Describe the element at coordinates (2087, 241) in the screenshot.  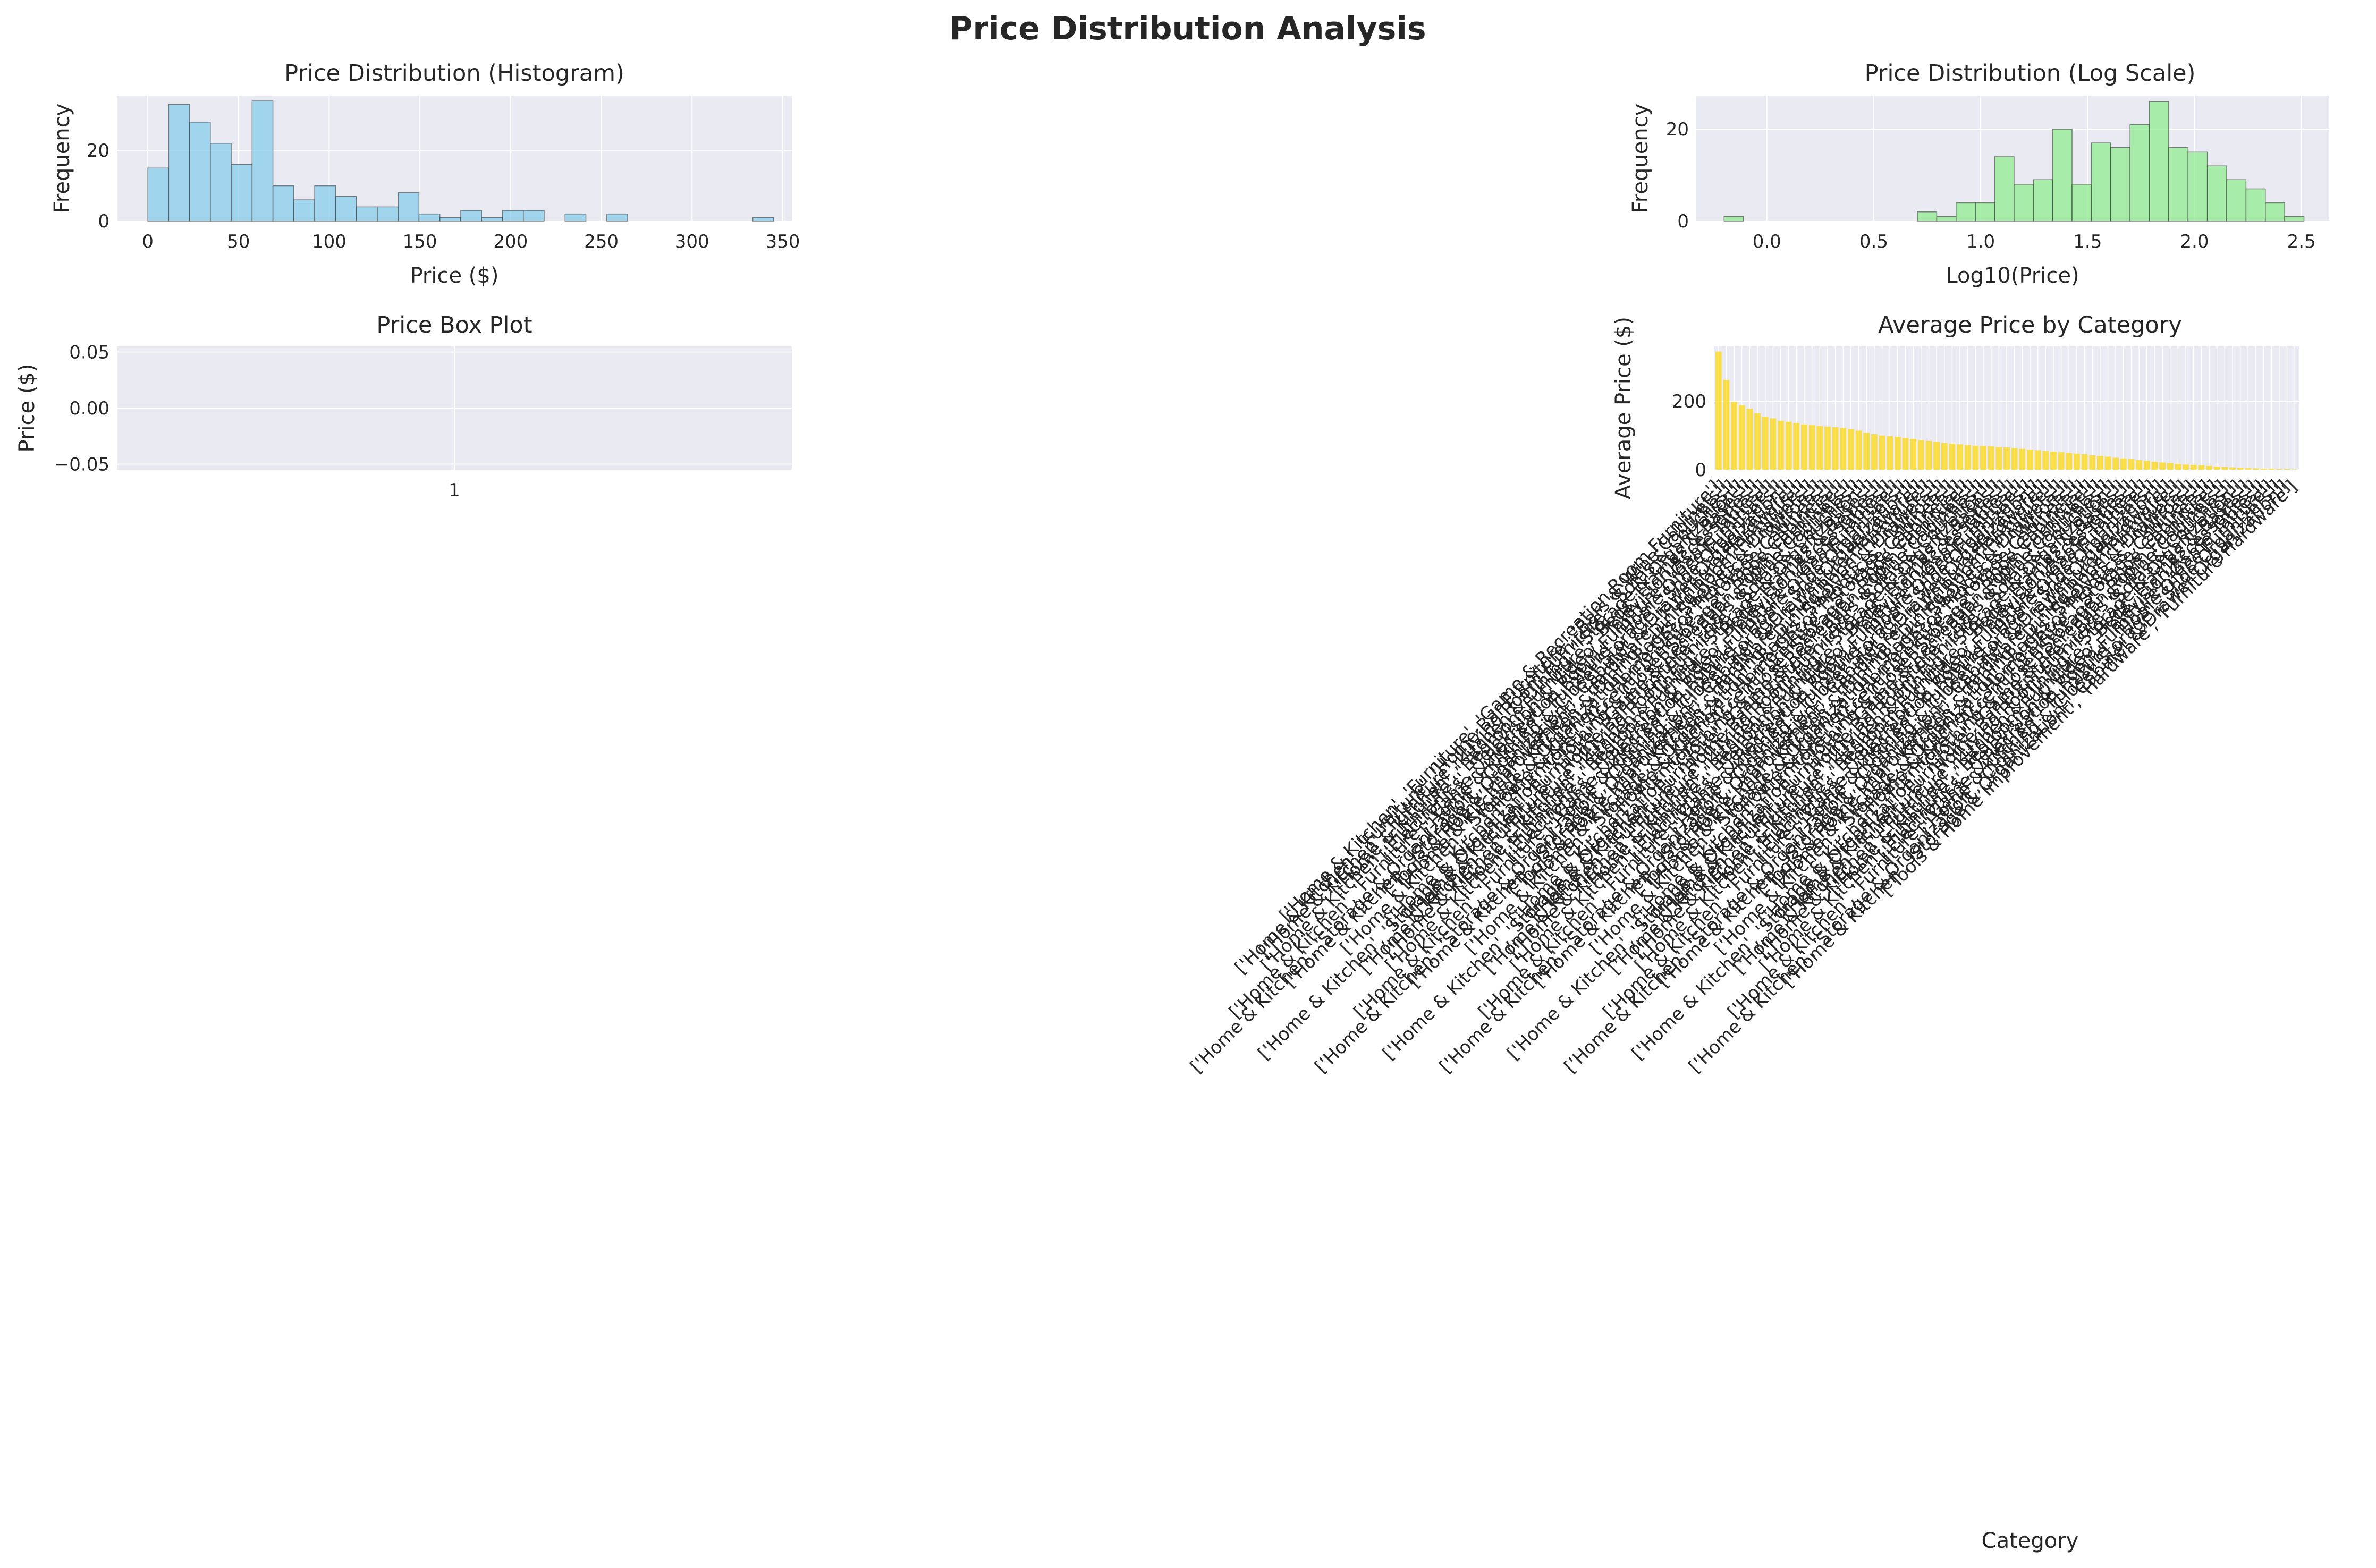
I see `log-histogram-x-tick-label: 1.5` at that location.